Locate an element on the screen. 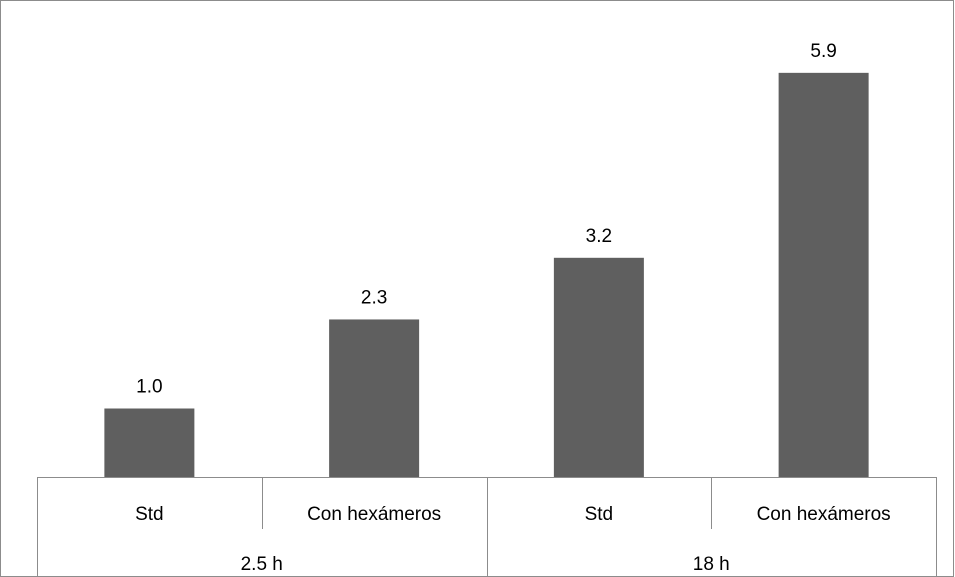 The image size is (955, 577). group-label-2: 18 h is located at coordinates (711, 564).